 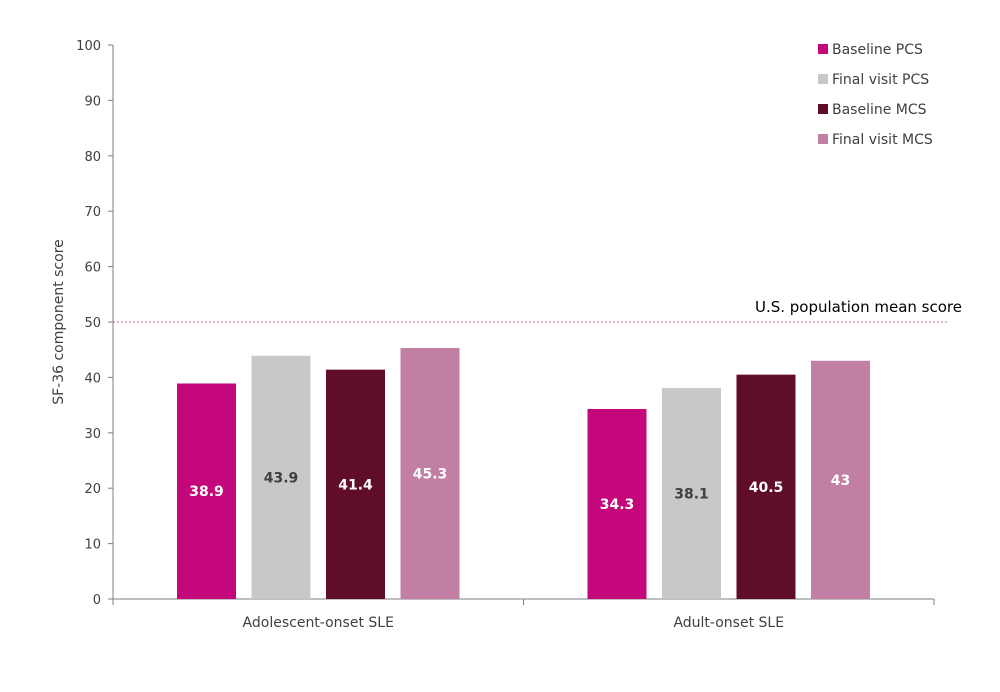 What do you see at coordinates (877, 50) in the screenshot?
I see `legend-label: Baseline PCS` at bounding box center [877, 50].